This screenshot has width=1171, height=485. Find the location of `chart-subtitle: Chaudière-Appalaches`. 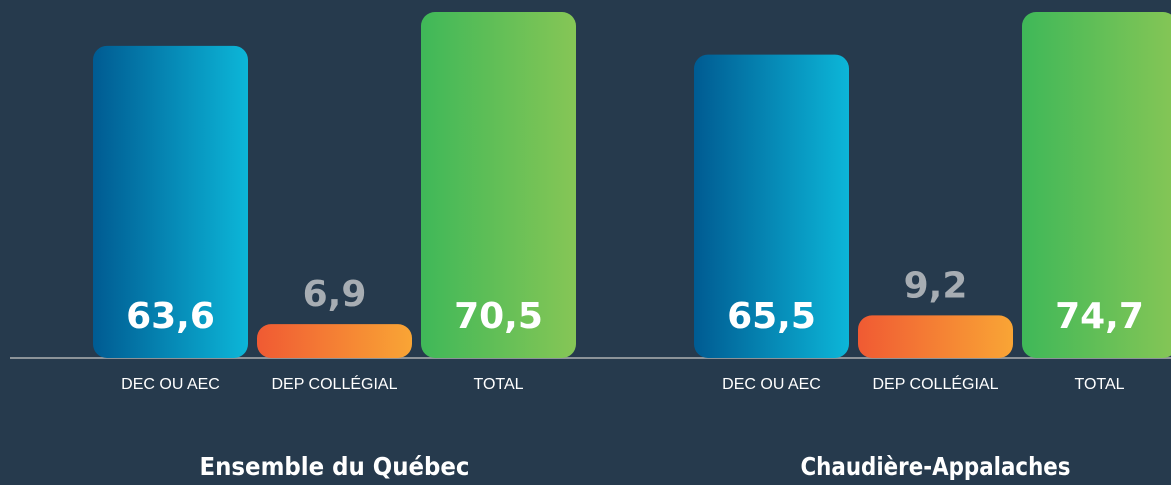

chart-subtitle: Chaudière-Appalaches is located at coordinates (936, 466).